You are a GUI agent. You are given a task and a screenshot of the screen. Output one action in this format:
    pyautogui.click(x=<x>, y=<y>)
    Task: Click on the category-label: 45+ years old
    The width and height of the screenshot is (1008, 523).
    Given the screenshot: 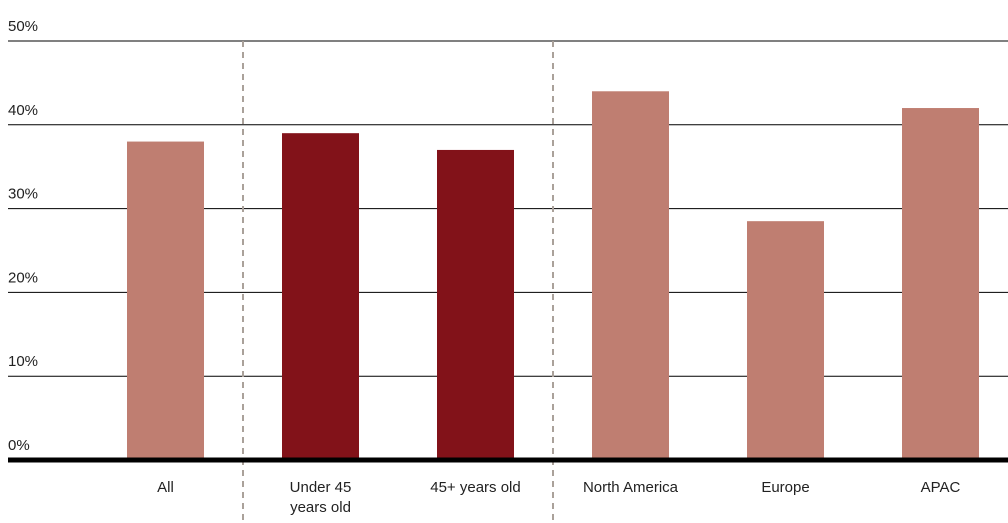 What is the action you would take?
    pyautogui.click(x=475, y=487)
    